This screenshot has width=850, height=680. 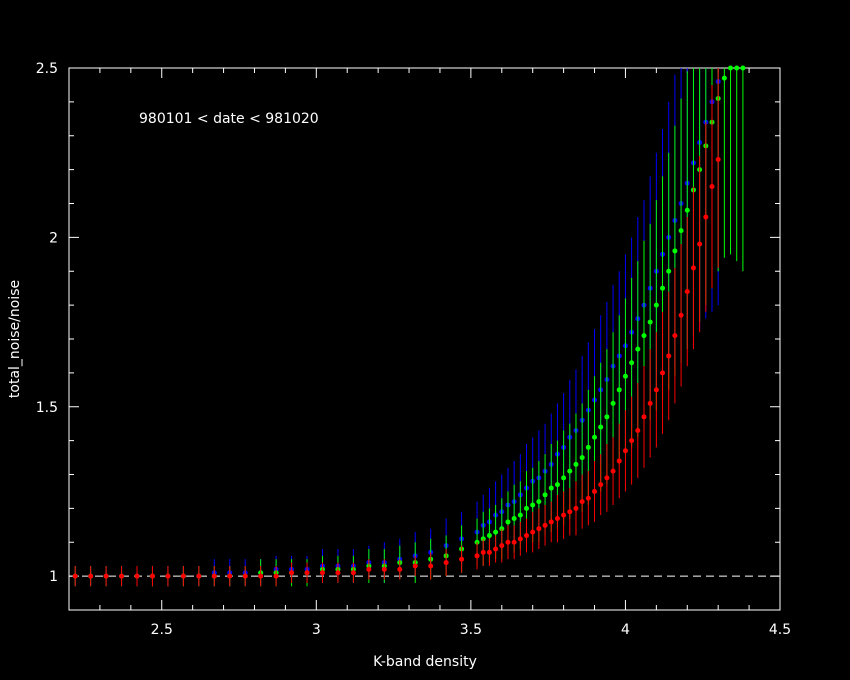 I want to click on y-axis-label: total_noise/noise, so click(x=15, y=339).